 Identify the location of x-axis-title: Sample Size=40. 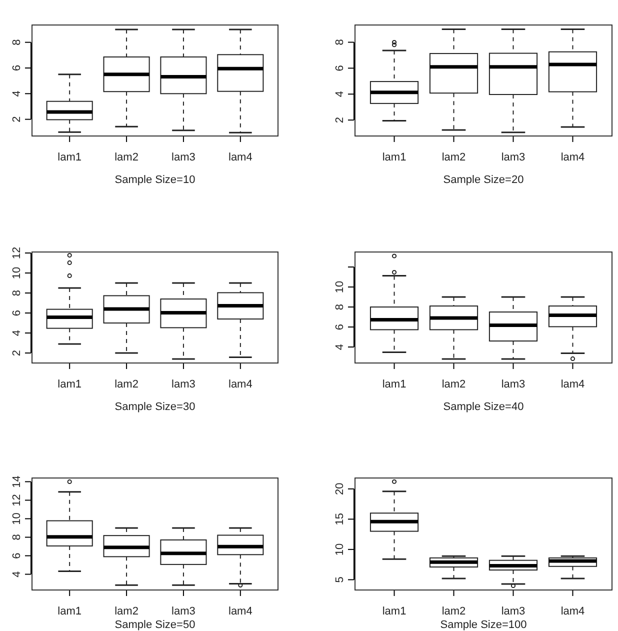
(483, 407).